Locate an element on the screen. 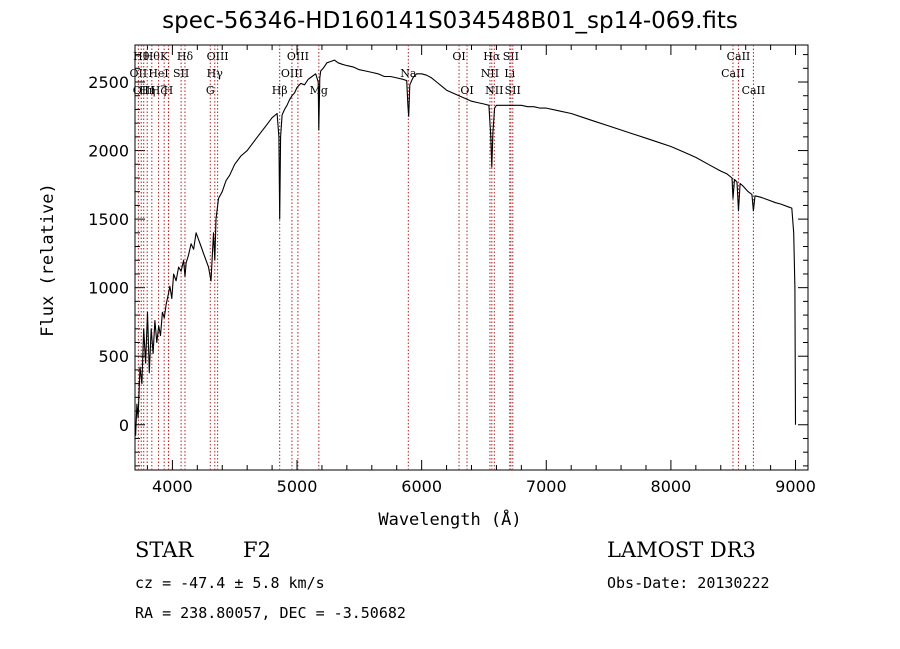 The height and width of the screenshot is (649, 900). spectral-line-label: K is located at coordinates (164, 56).